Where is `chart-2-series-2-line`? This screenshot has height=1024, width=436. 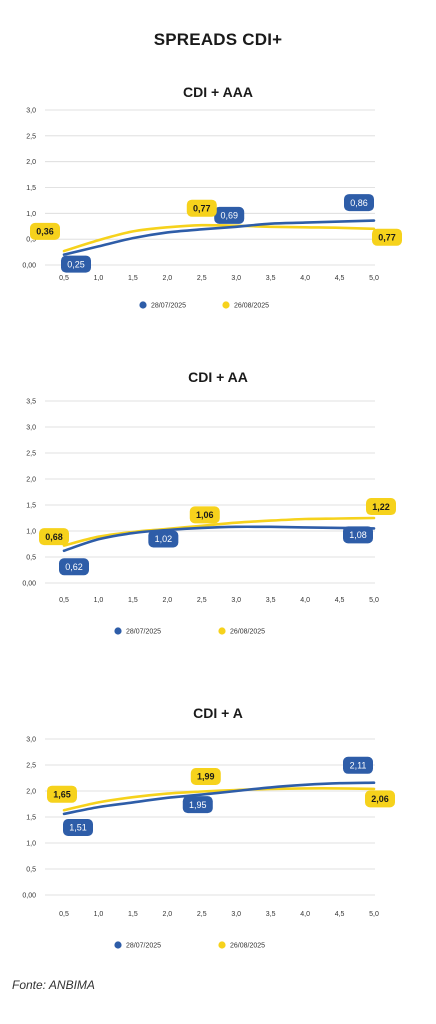 chart-2-series-2-line is located at coordinates (219, 531).